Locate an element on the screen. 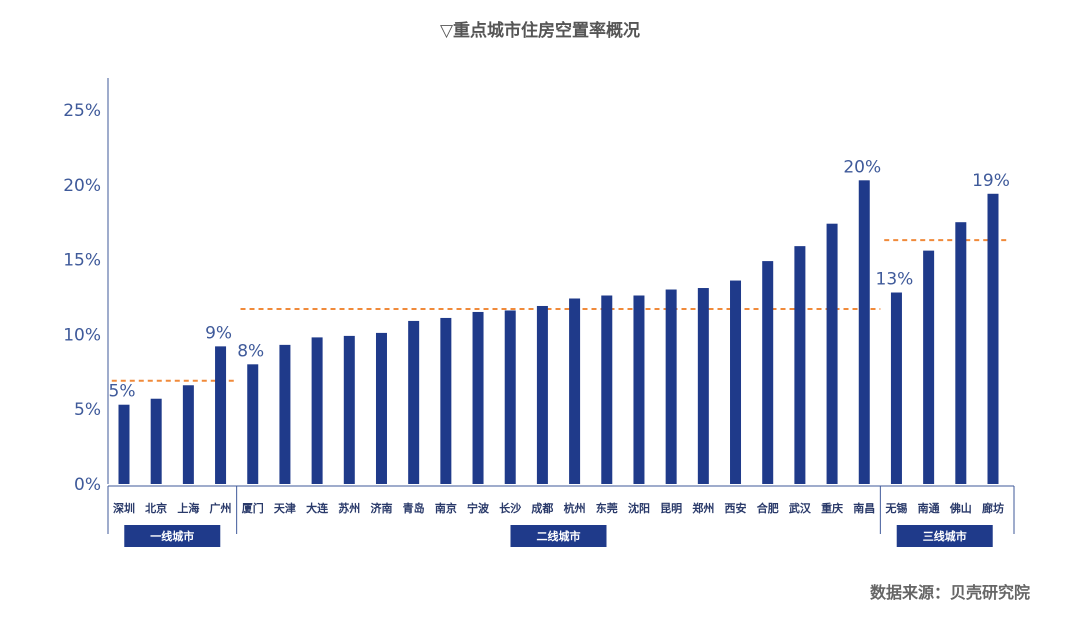  y-tick-label: 20% is located at coordinates (82, 186).